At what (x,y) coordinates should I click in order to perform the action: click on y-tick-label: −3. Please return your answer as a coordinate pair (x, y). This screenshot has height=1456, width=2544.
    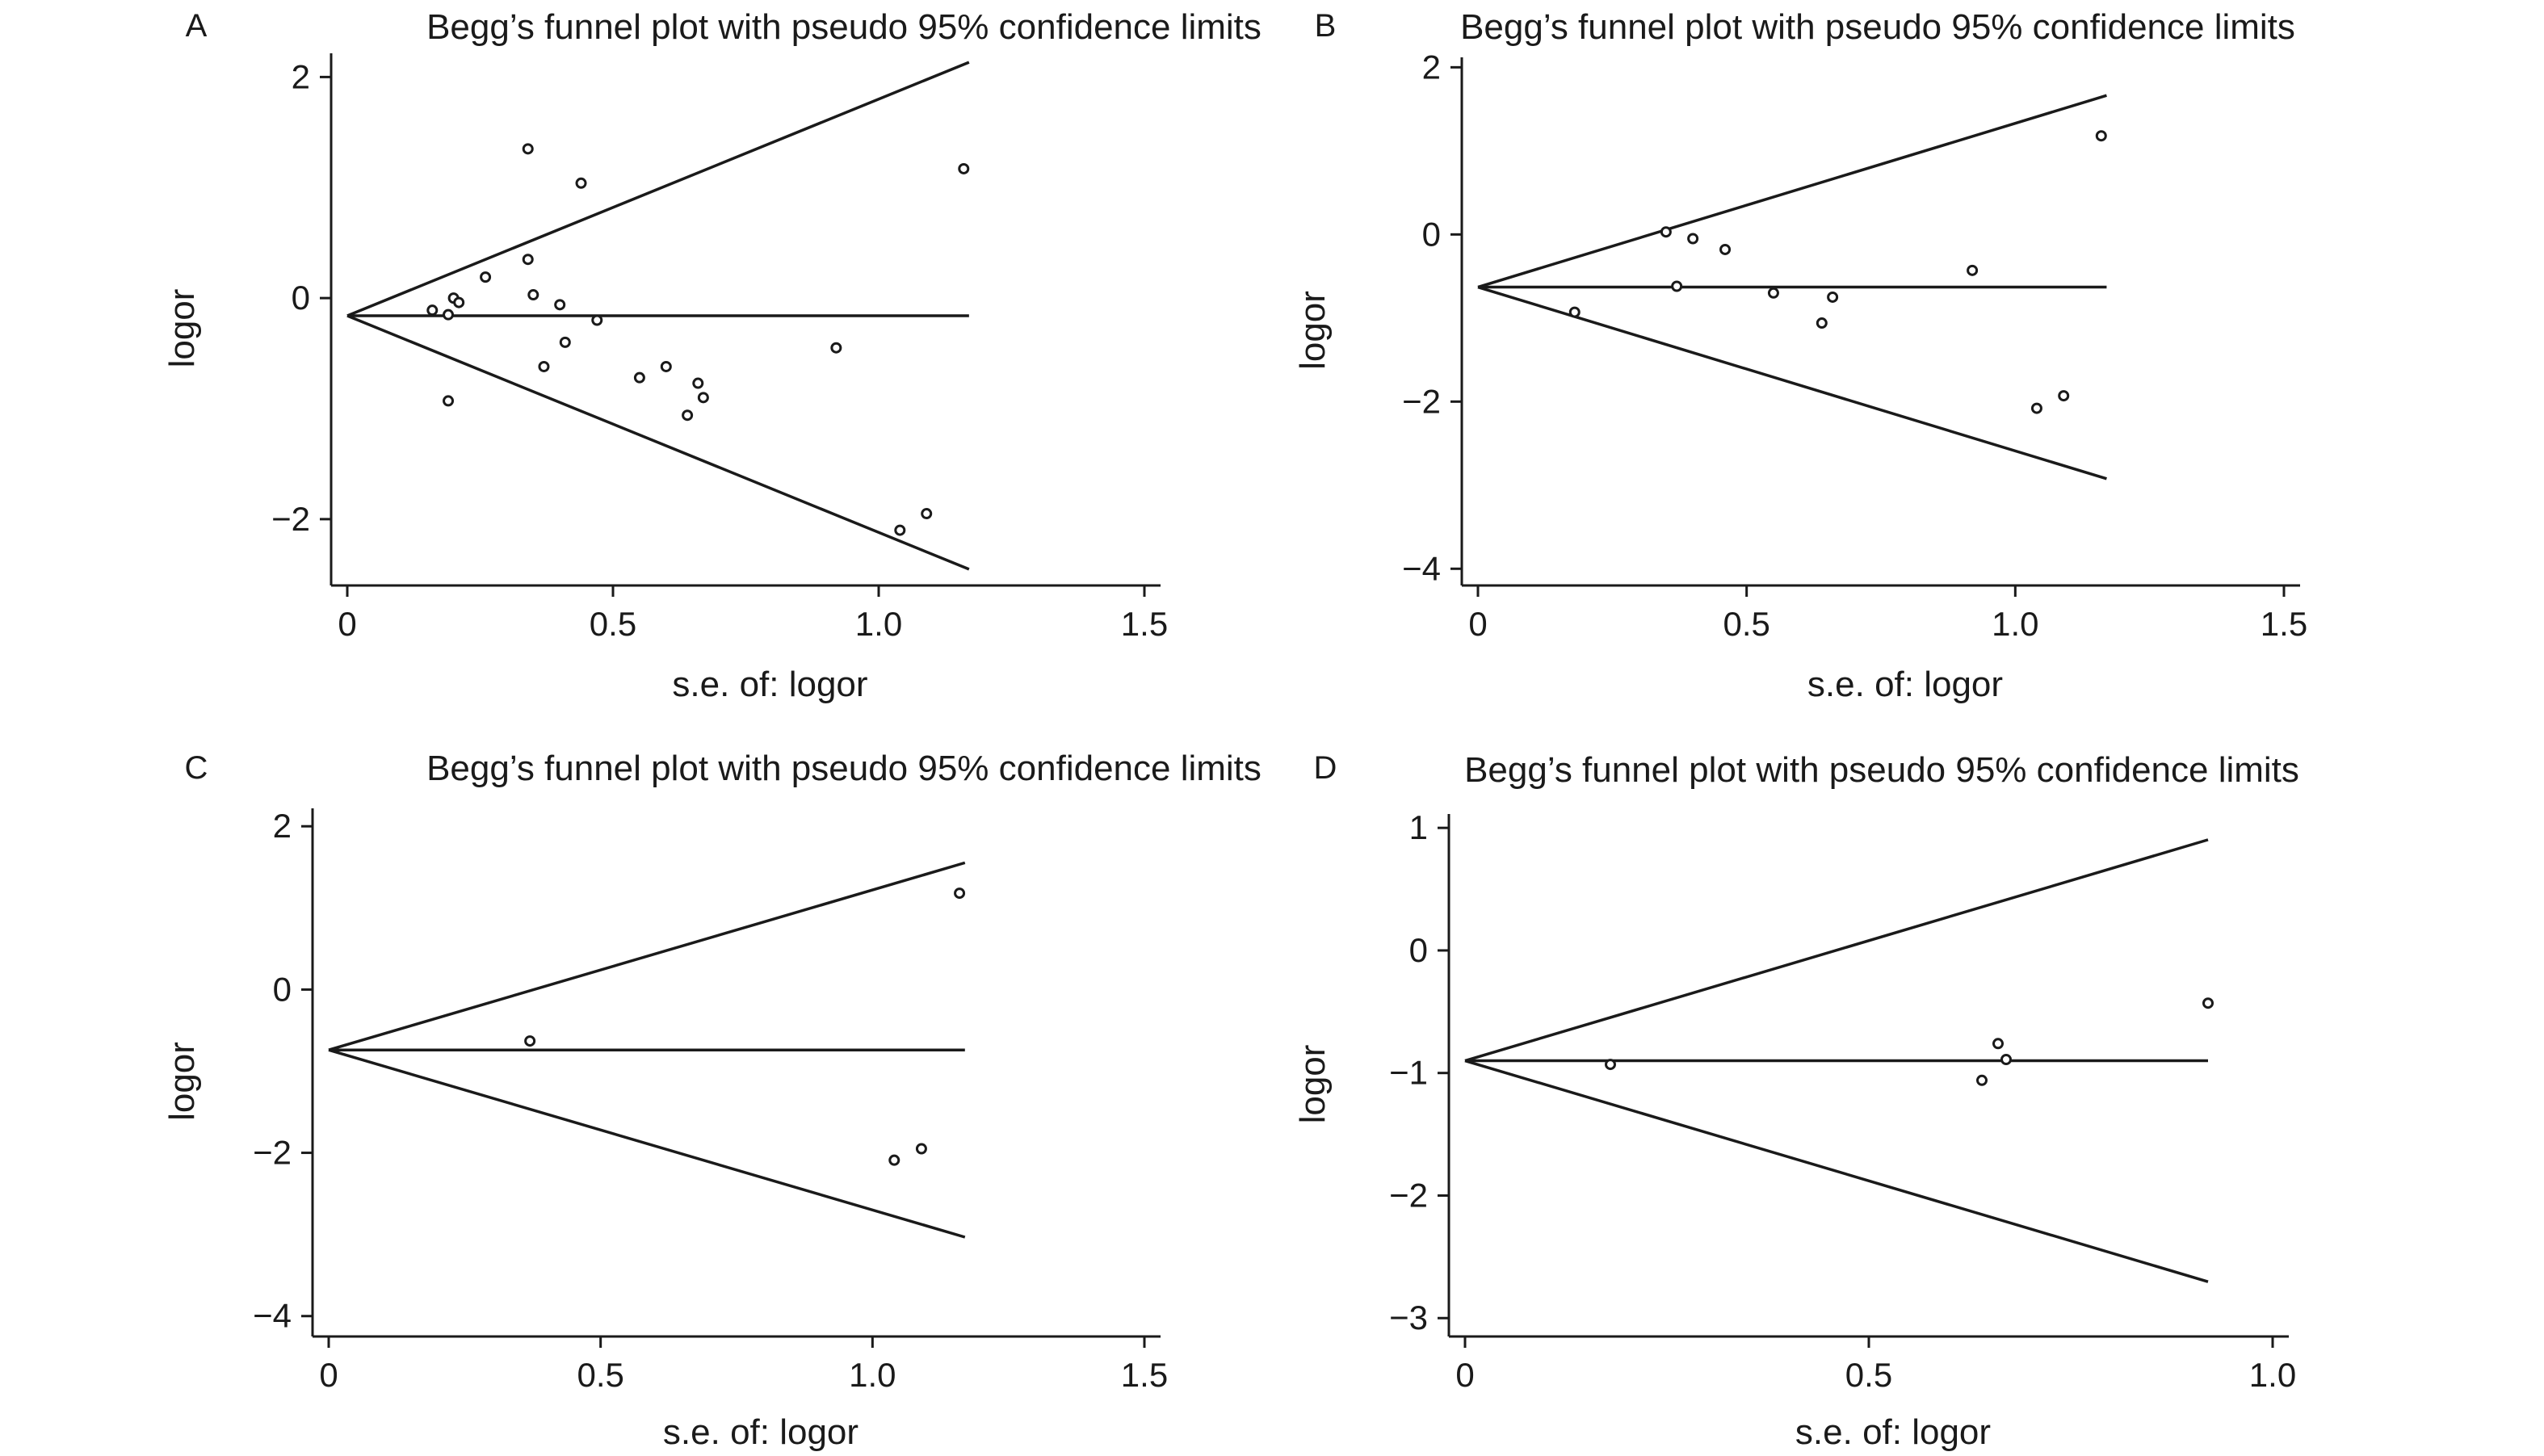
    Looking at the image, I should click on (1408, 1317).